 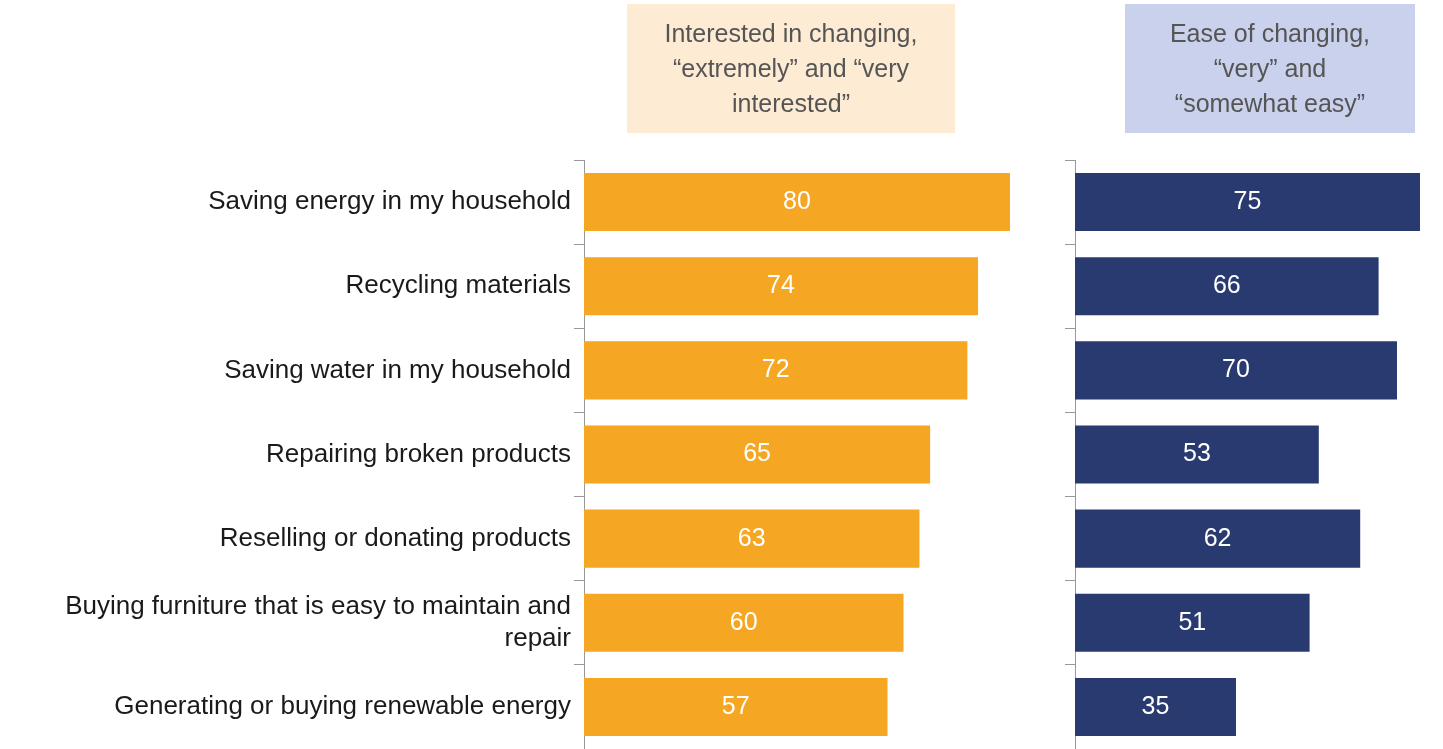 I want to click on data-label: 75, so click(x=1247, y=199).